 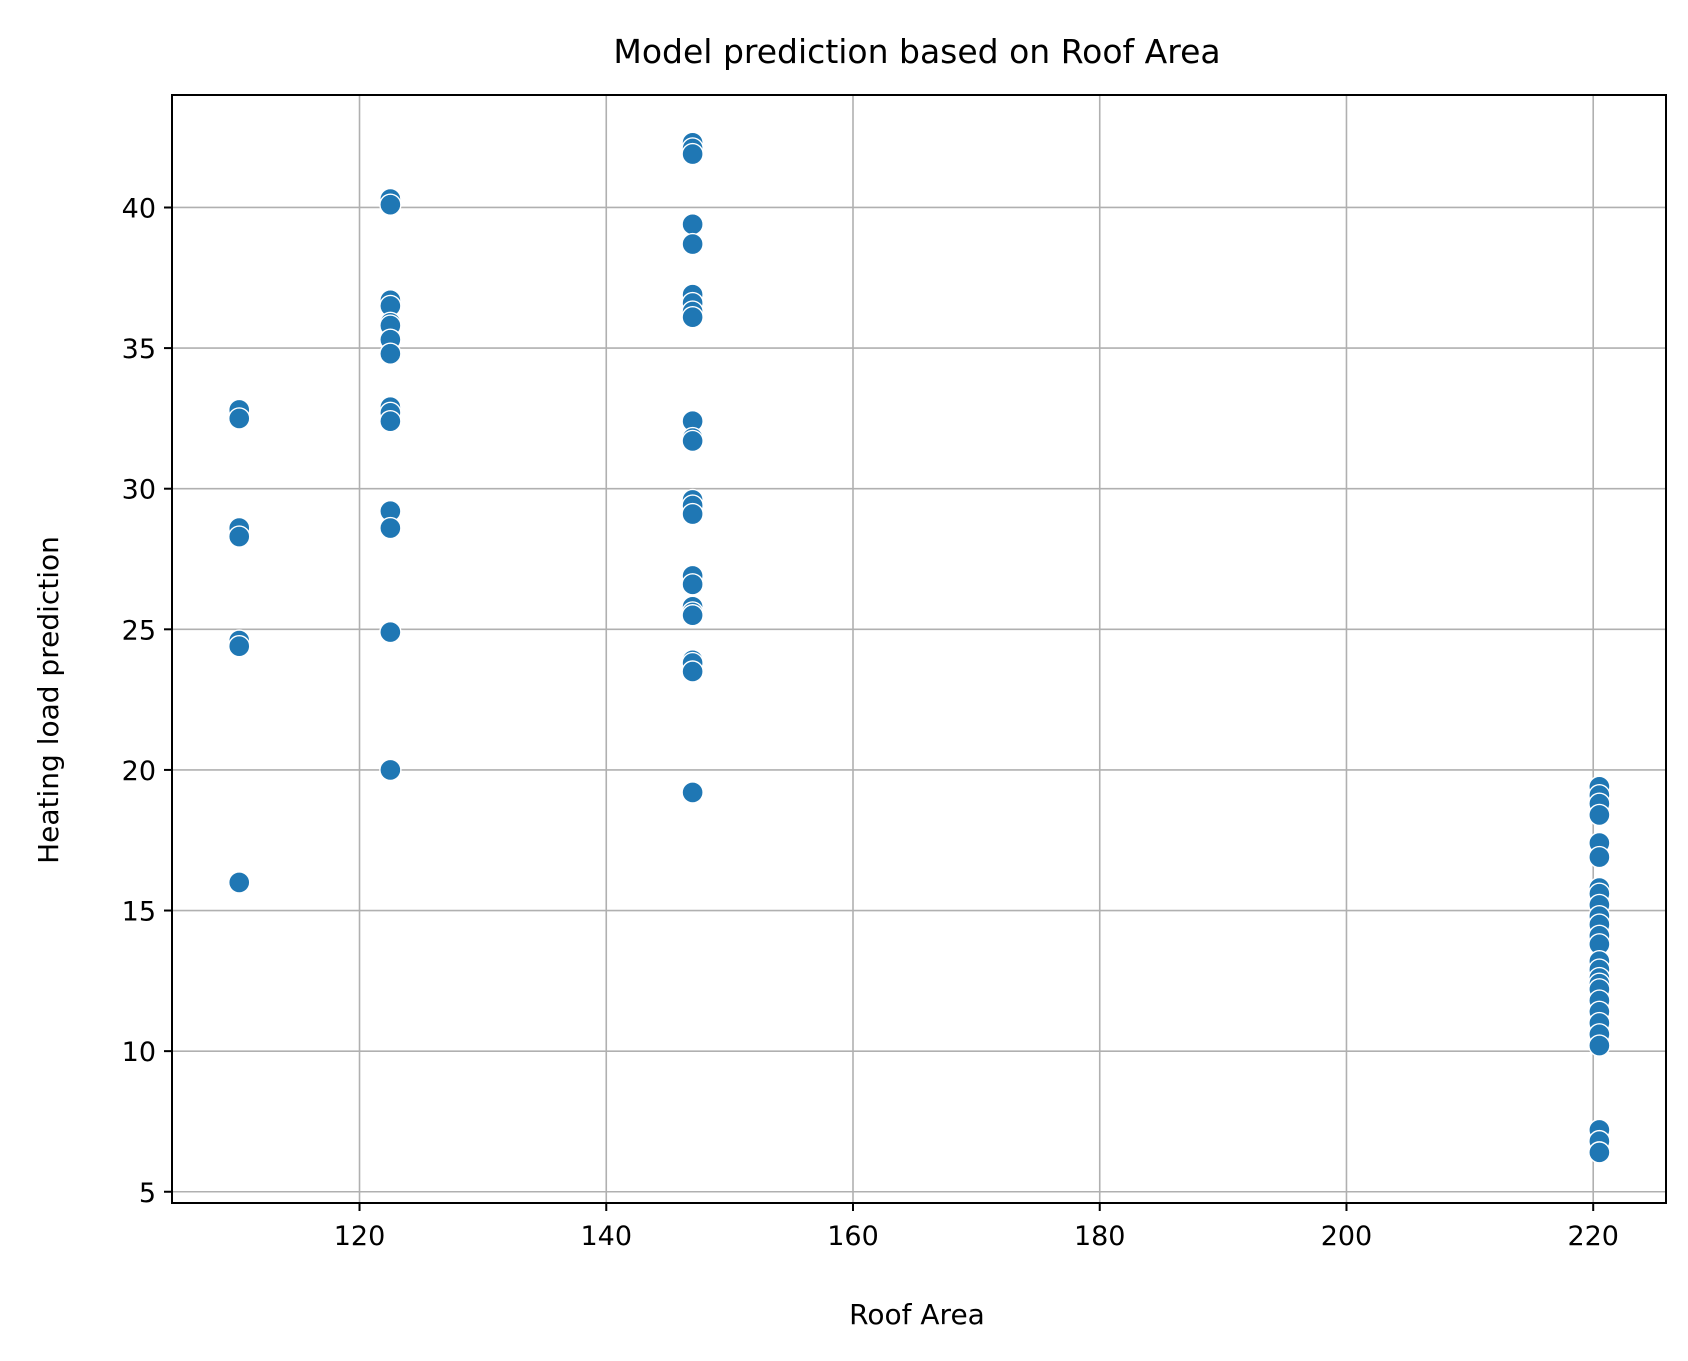 I want to click on x-tick-label: 140, so click(x=606, y=1236).